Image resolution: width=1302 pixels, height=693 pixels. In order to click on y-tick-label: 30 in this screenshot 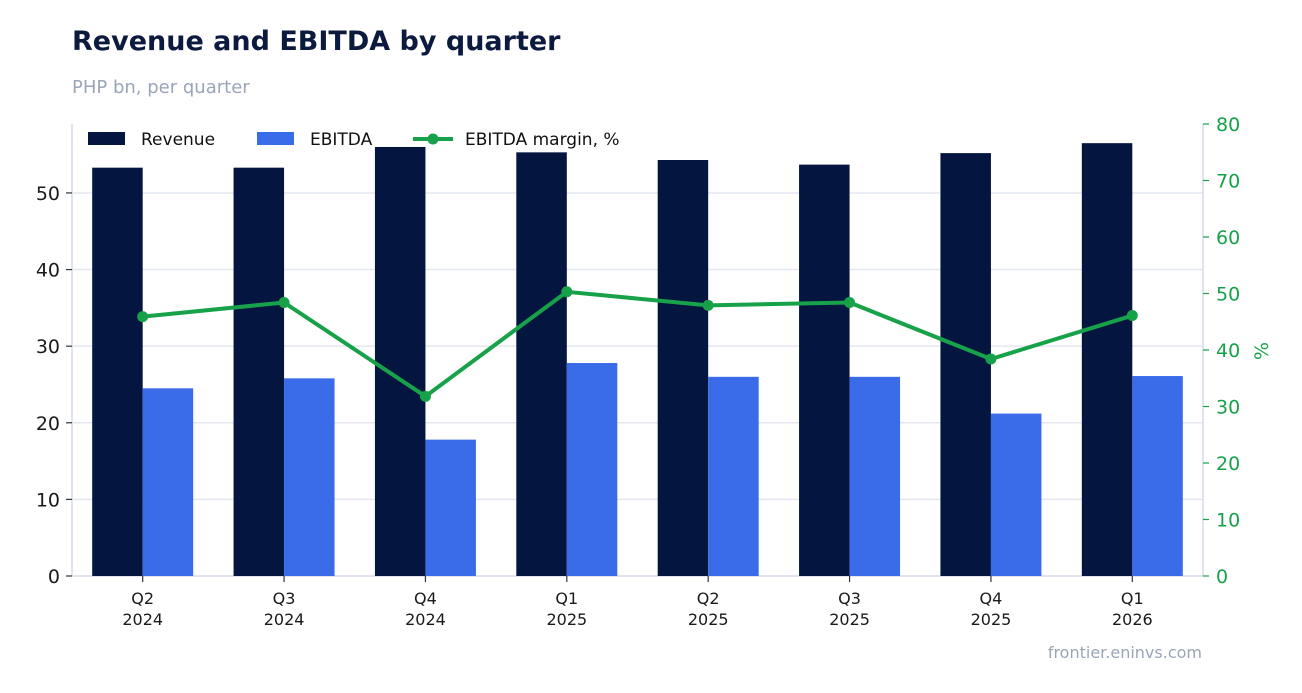, I will do `click(48, 347)`.